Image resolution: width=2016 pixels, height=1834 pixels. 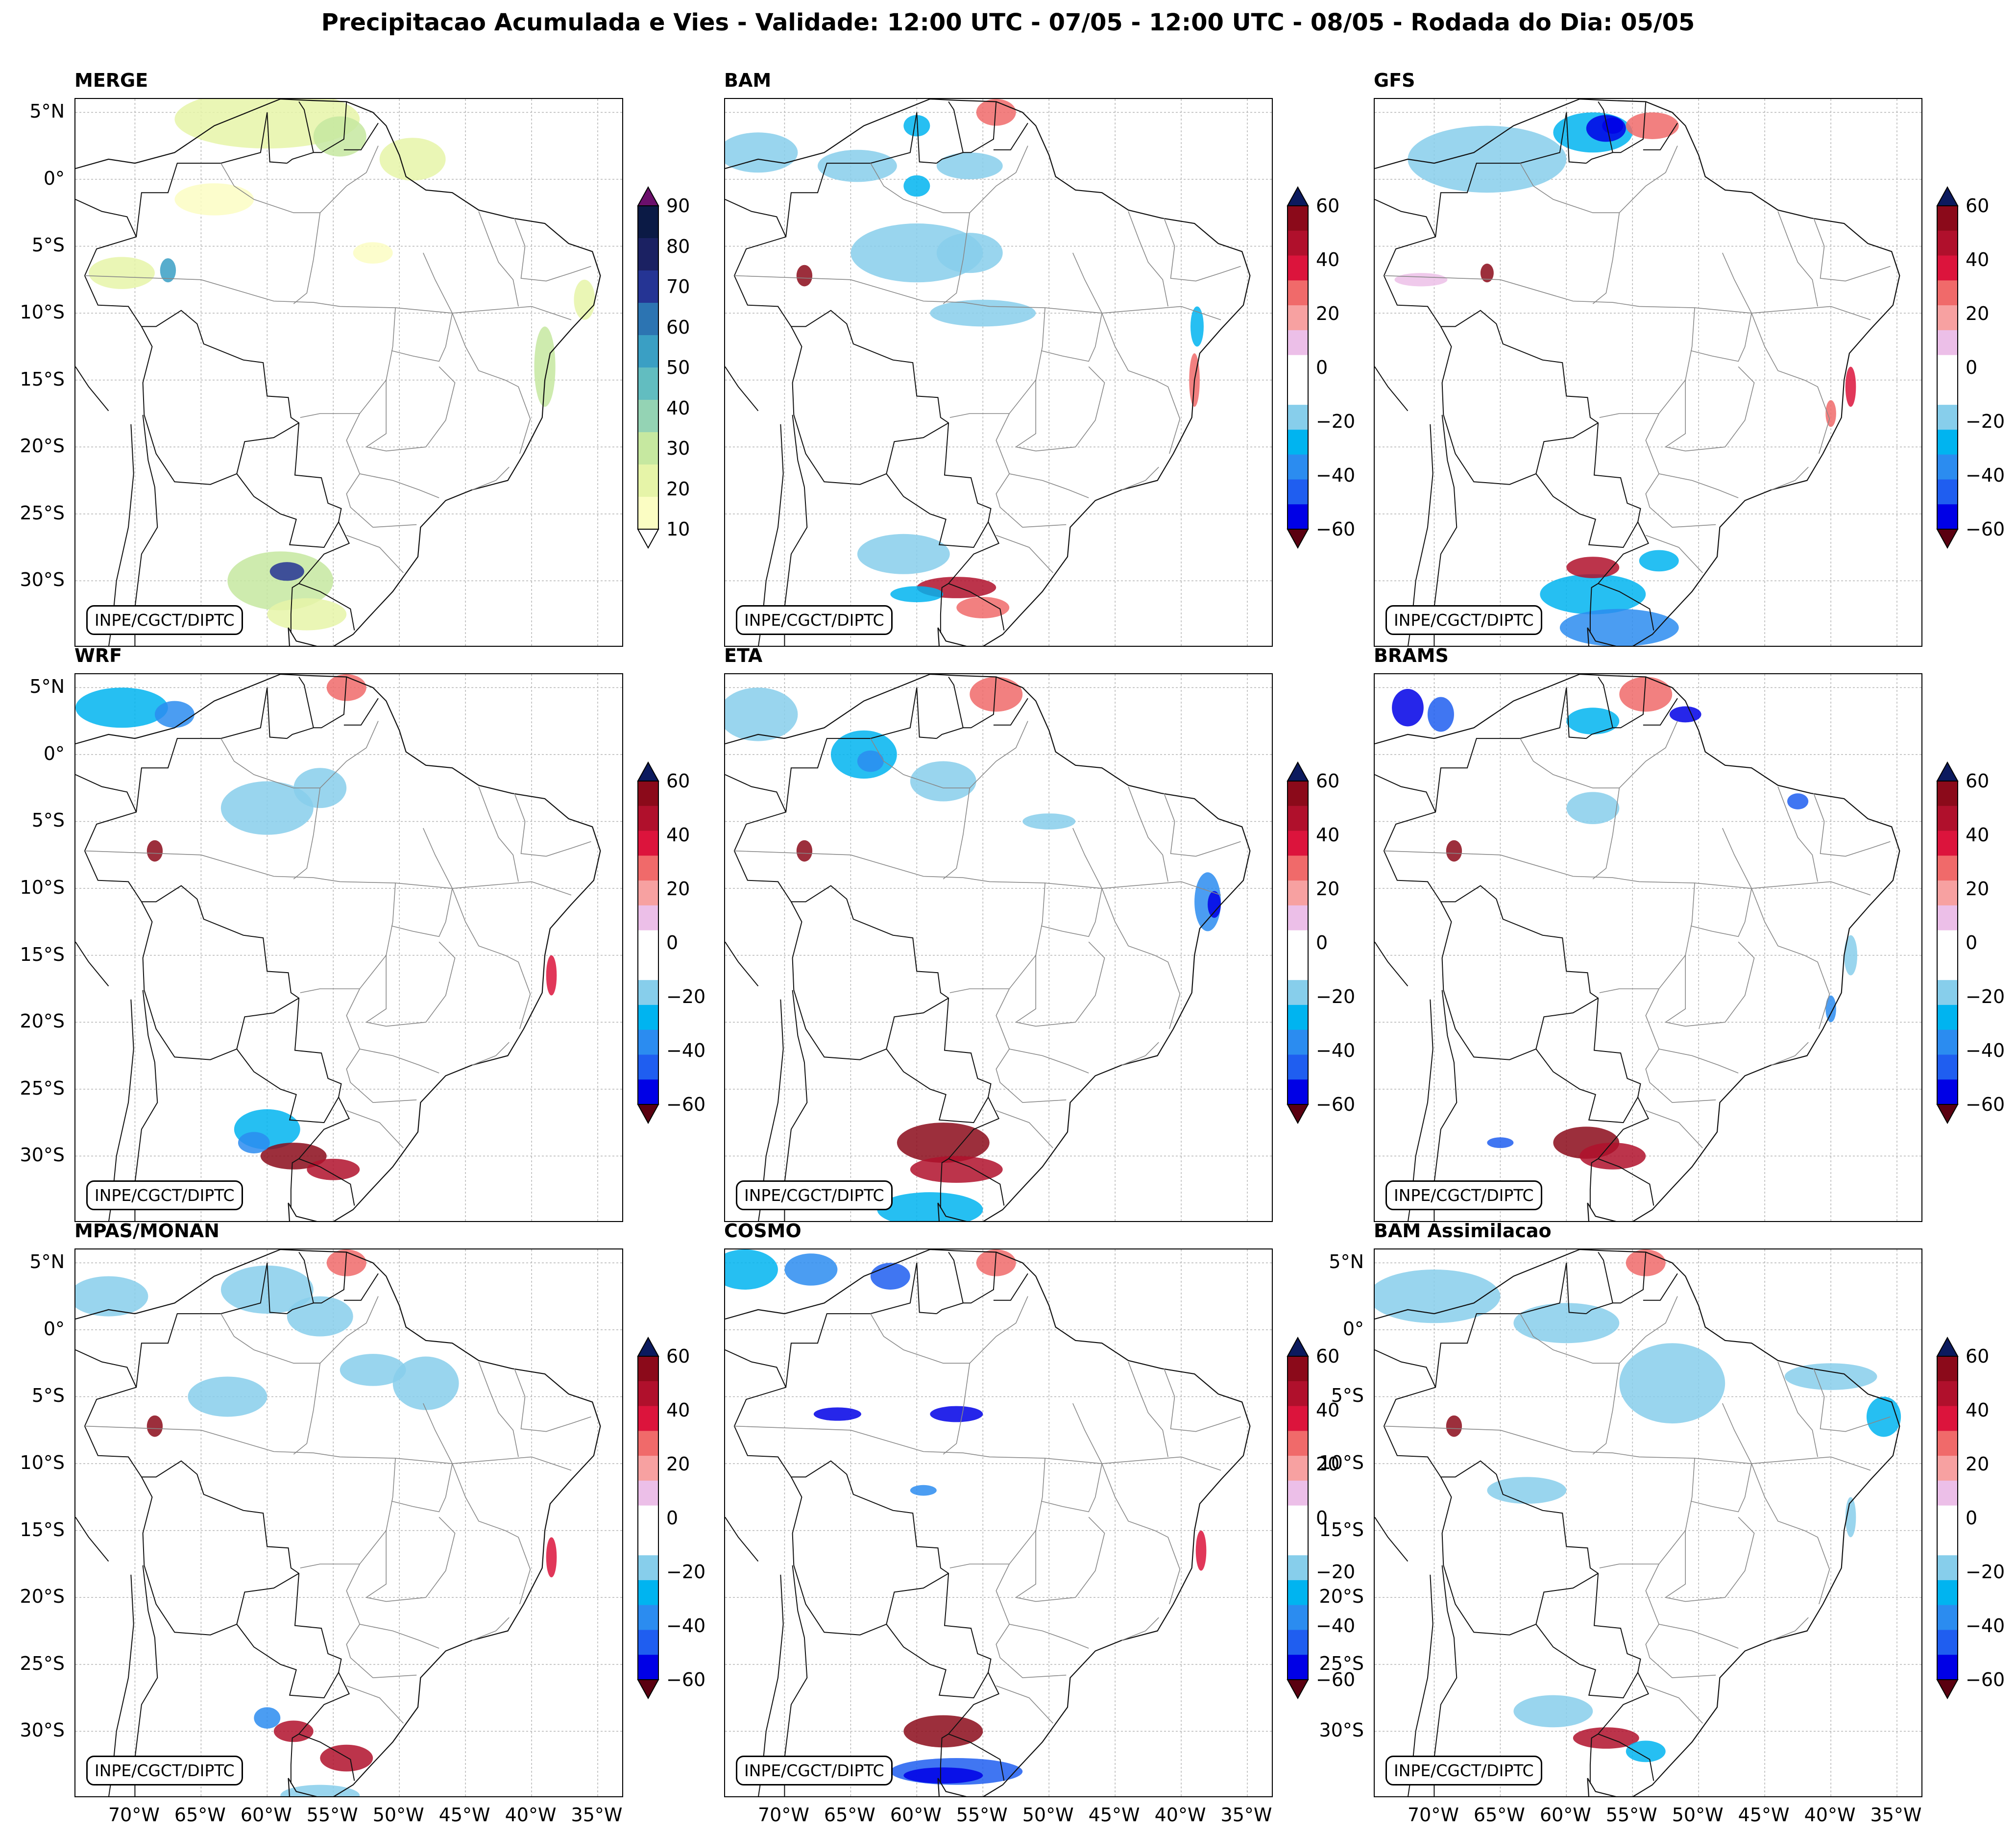 What do you see at coordinates (763, 1231) in the screenshot?
I see `panel-title: COSMO` at bounding box center [763, 1231].